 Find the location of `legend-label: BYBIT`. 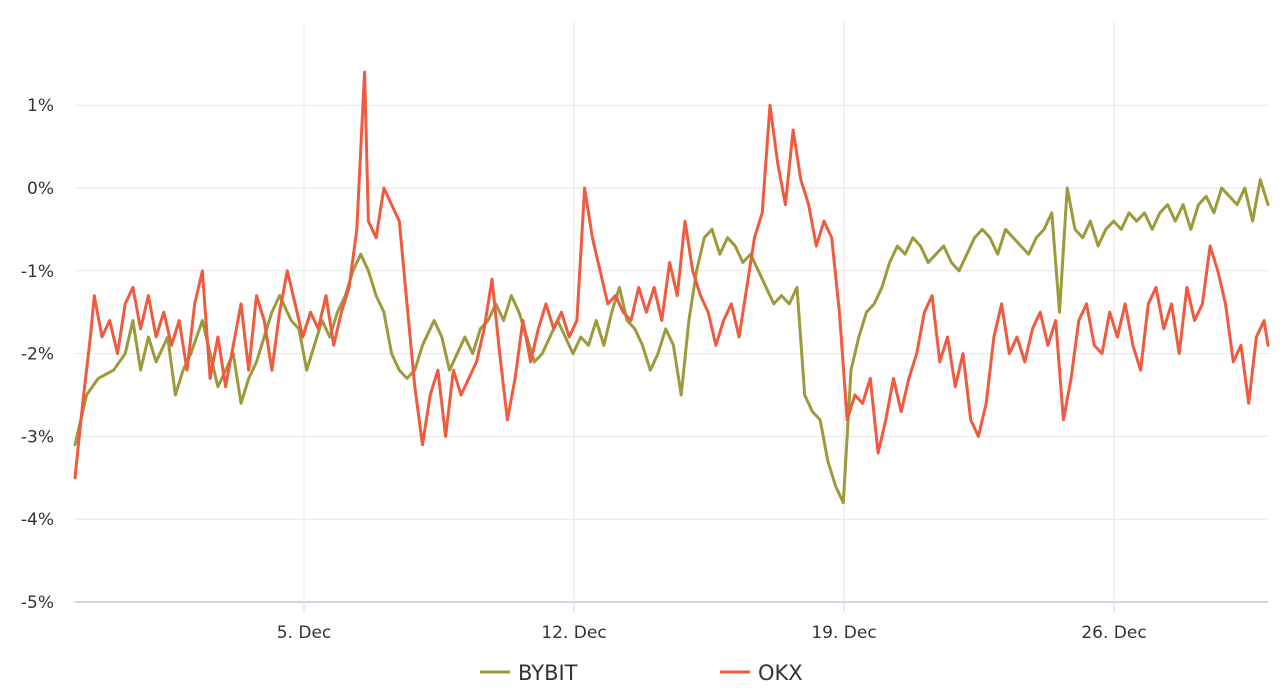

legend-label: BYBIT is located at coordinates (548, 673).